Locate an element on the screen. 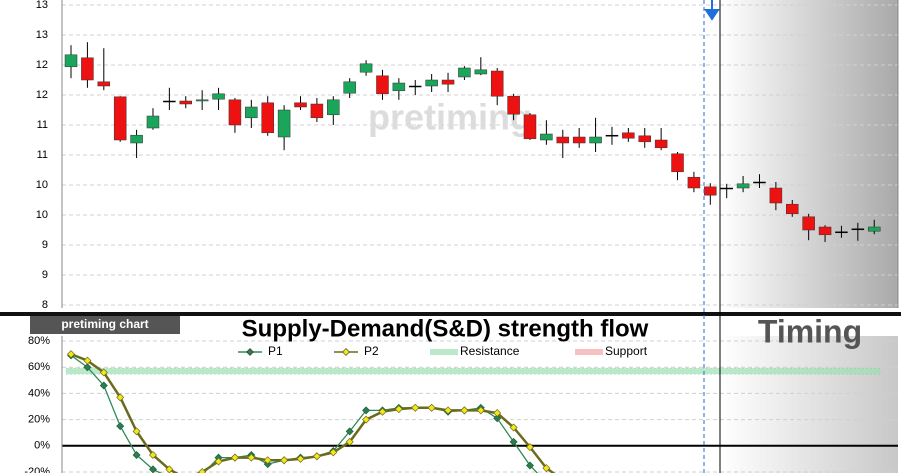 The image size is (901, 473). band is located at coordinates (473, 371).